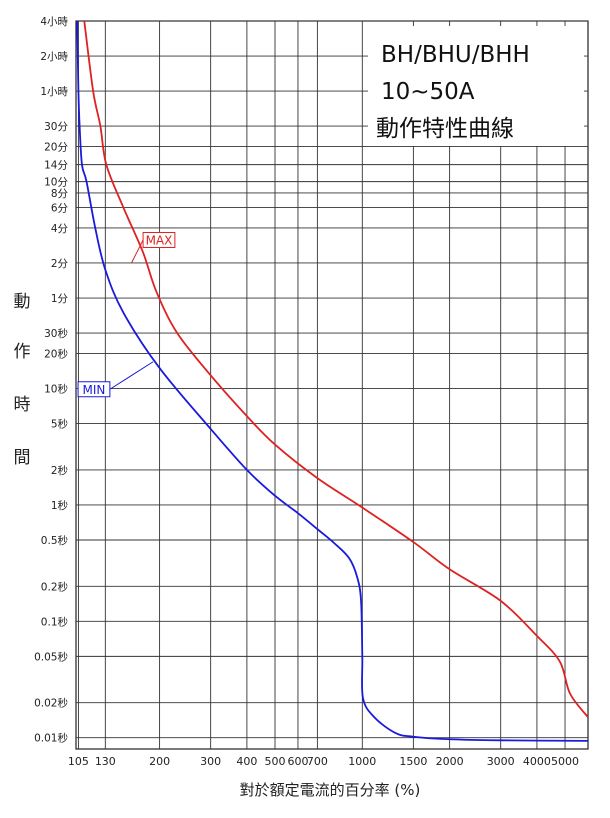 This screenshot has height=818, width=610. What do you see at coordinates (22, 405) in the screenshot?
I see `y-label-char: 時` at bounding box center [22, 405].